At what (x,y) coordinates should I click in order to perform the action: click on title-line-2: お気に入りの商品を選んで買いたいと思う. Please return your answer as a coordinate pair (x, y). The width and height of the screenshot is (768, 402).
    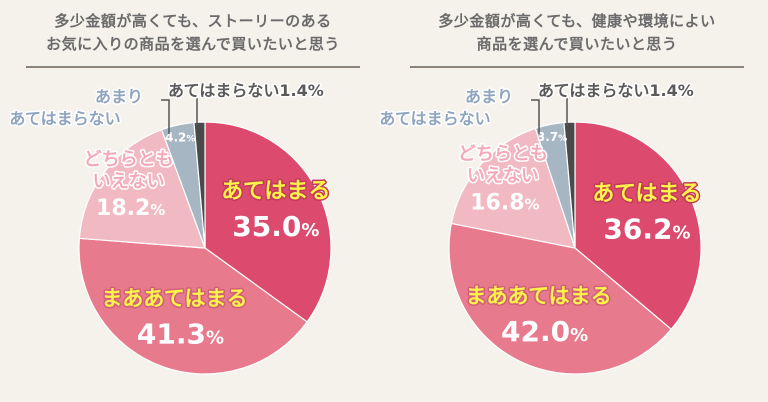
    Looking at the image, I should click on (193, 44).